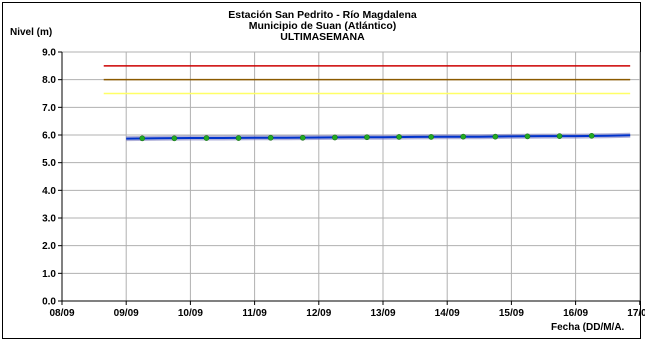 This screenshot has width=645, height=343. What do you see at coordinates (49, 53) in the screenshot?
I see `y-tick-label: 9.0` at bounding box center [49, 53].